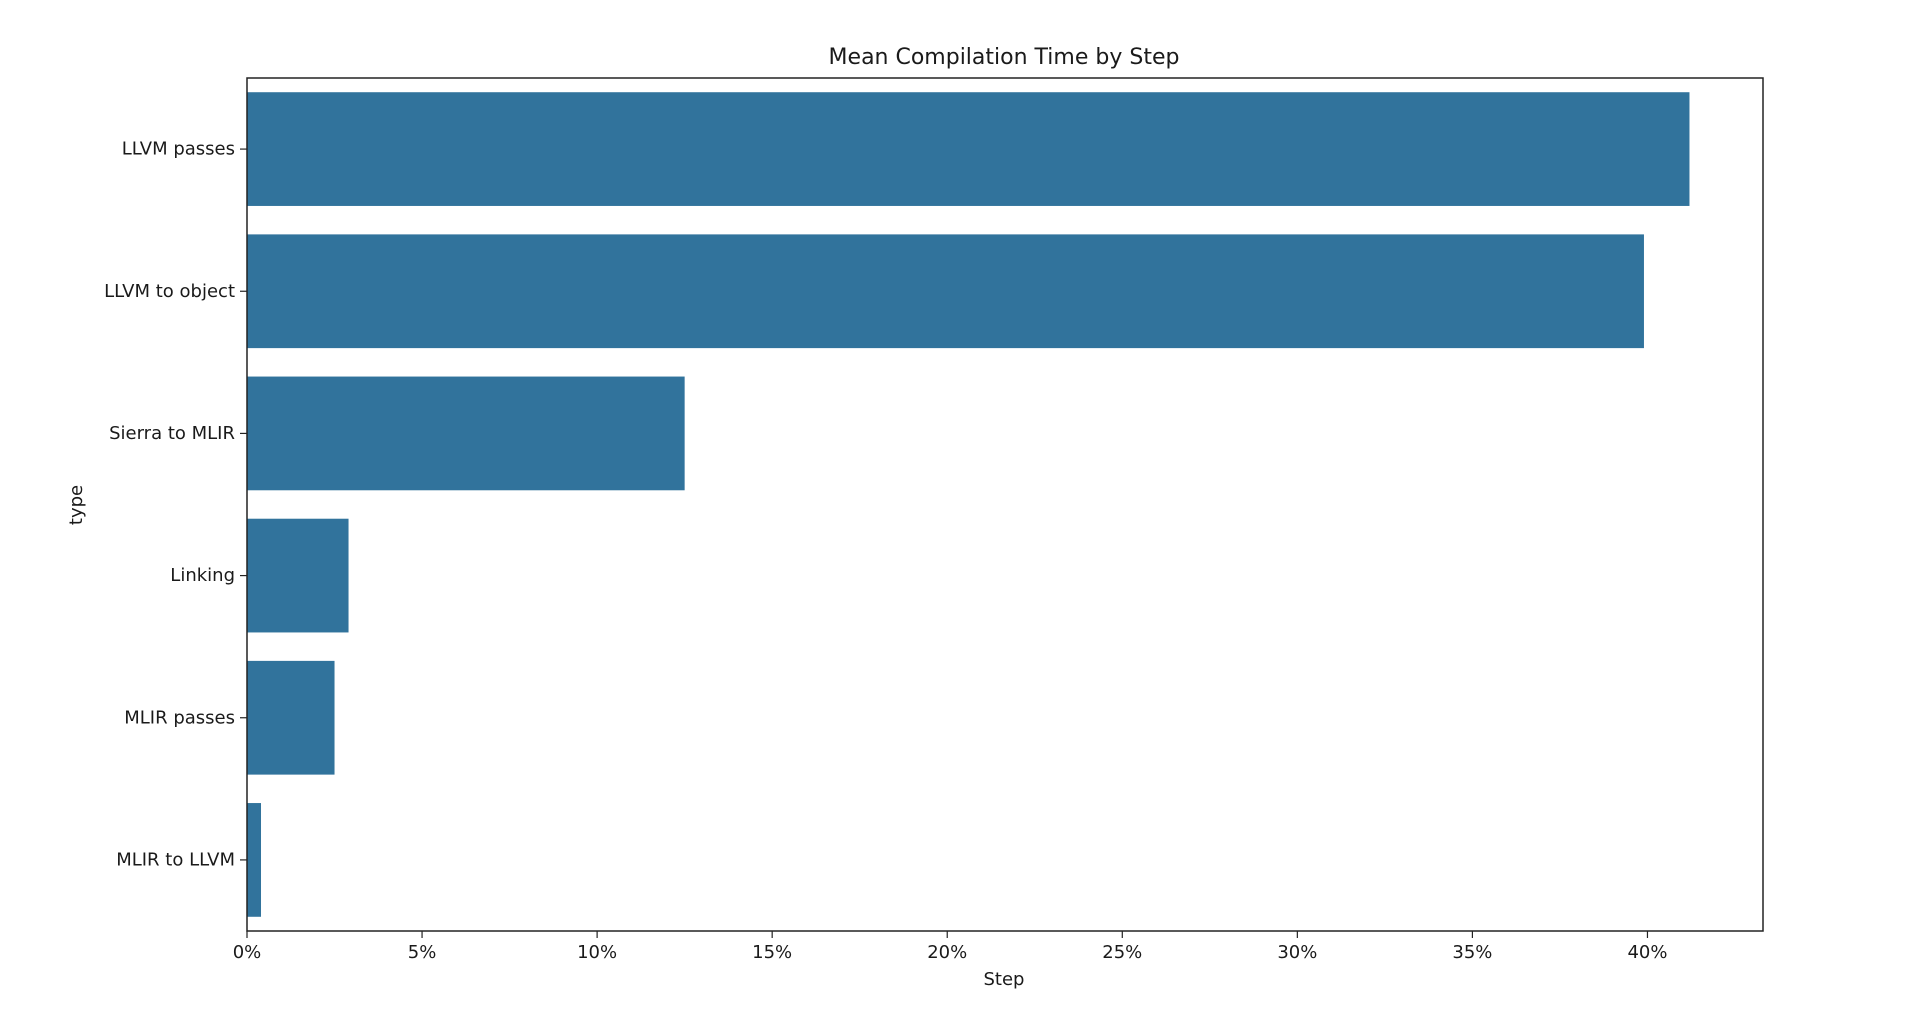 The height and width of the screenshot is (1026, 1920). I want to click on y-tick-label: Sierra to MLIR, so click(172, 433).